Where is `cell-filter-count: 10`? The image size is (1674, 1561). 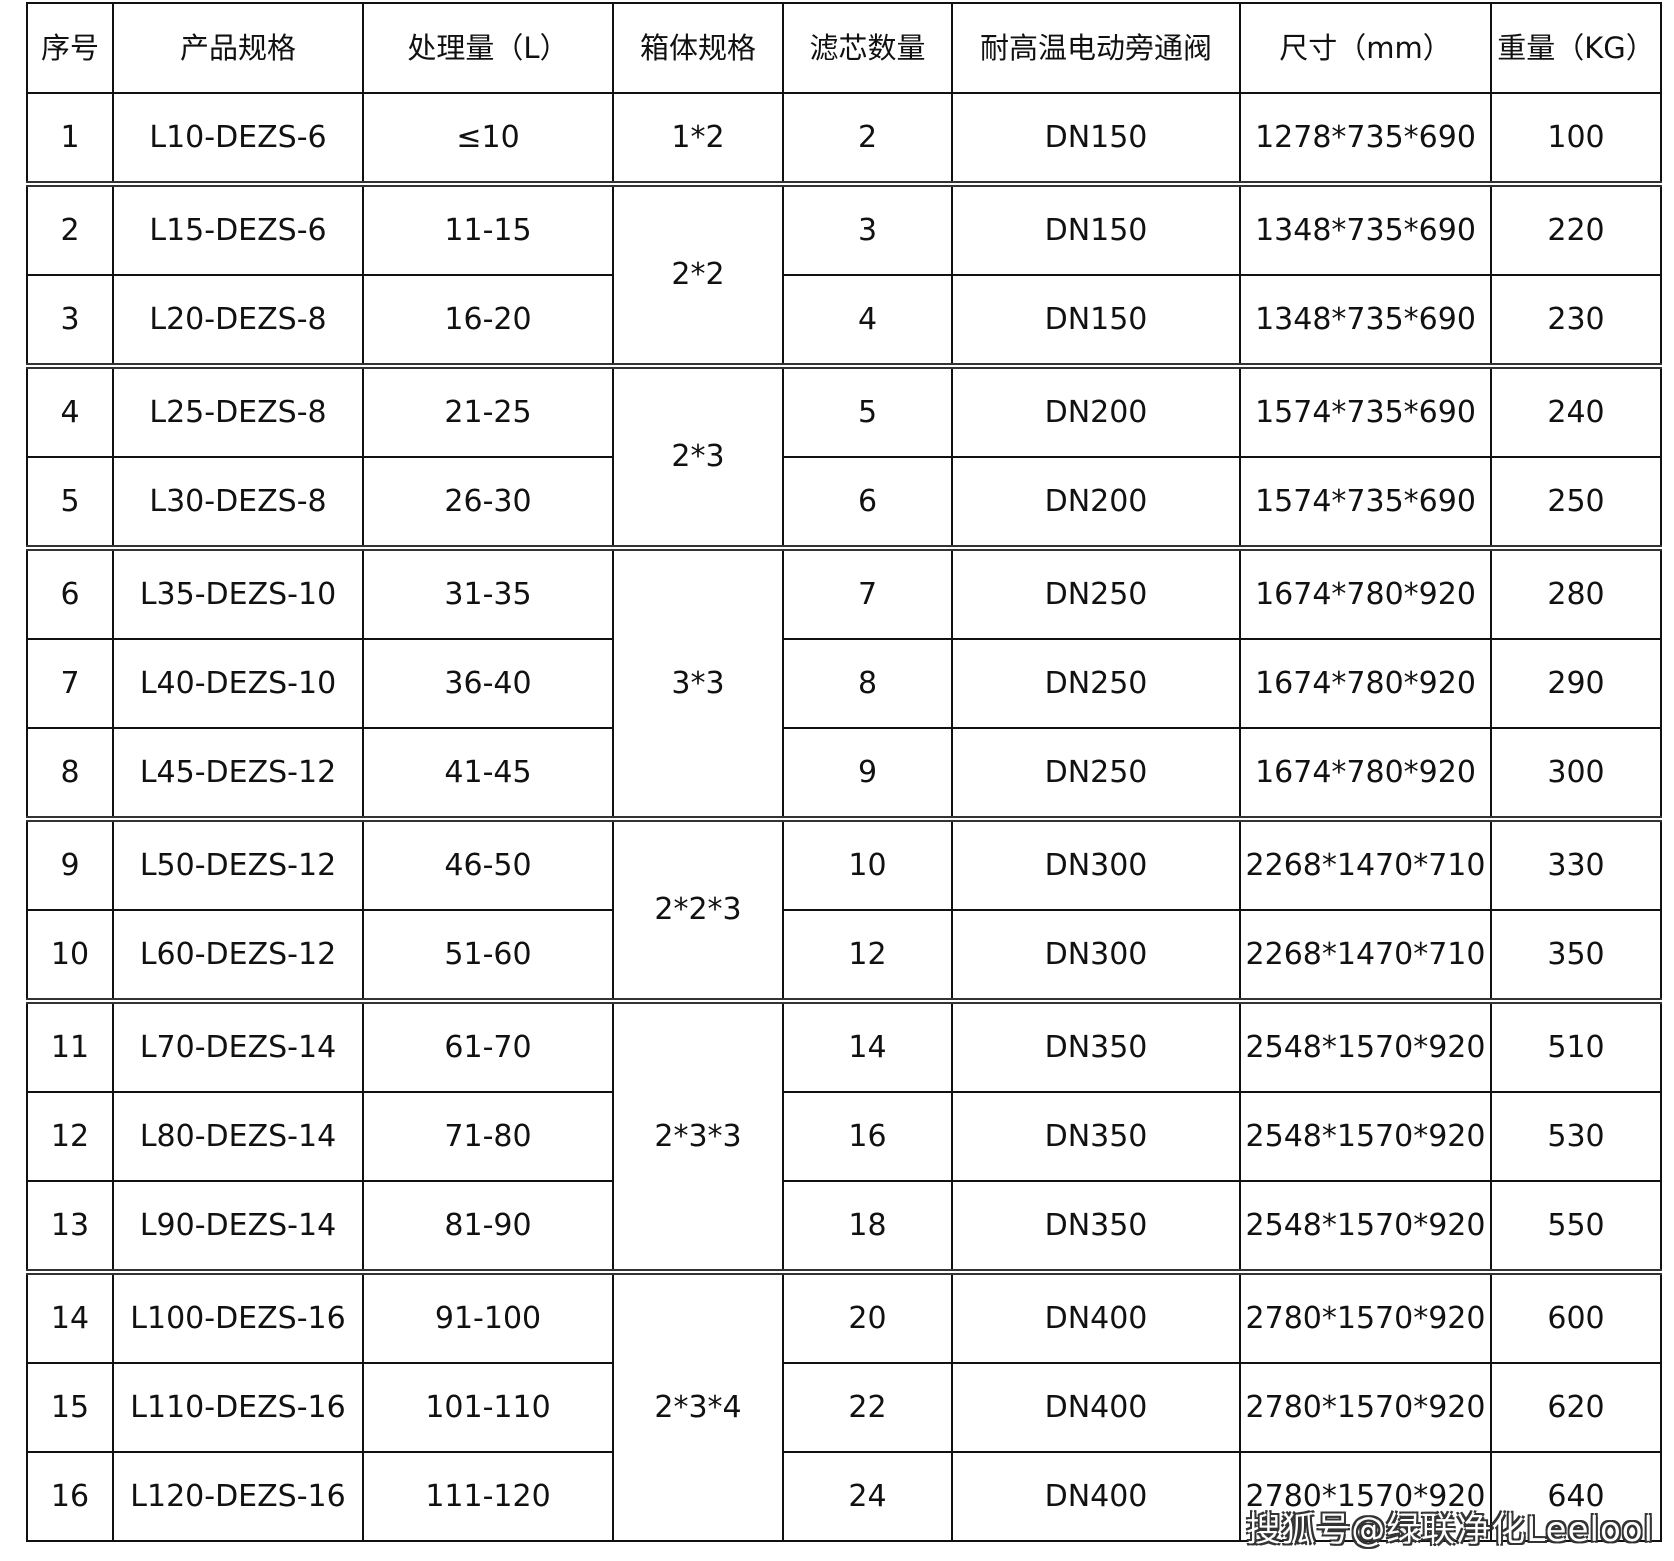 cell-filter-count: 10 is located at coordinates (867, 863).